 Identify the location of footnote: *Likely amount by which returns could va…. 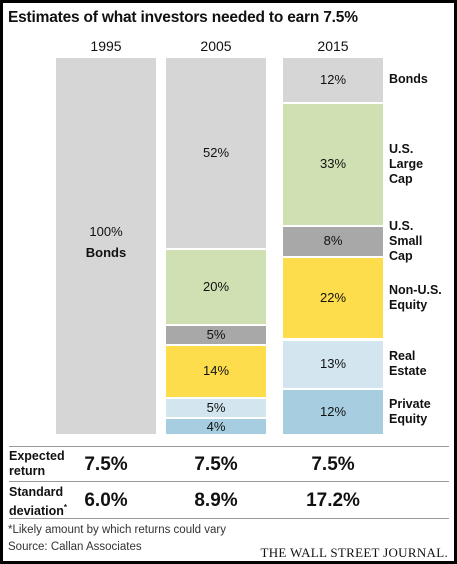
(117, 530).